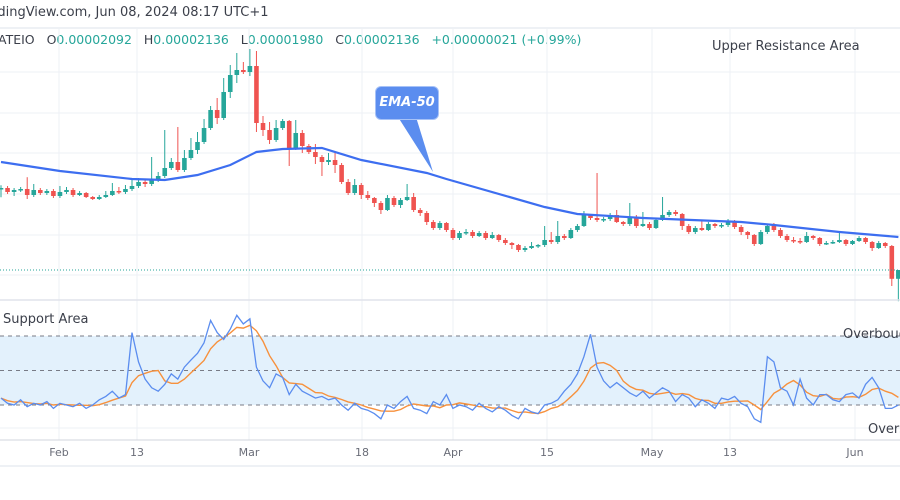 The height and width of the screenshot is (500, 900). I want to click on legend-open-label: O, so click(51, 39).